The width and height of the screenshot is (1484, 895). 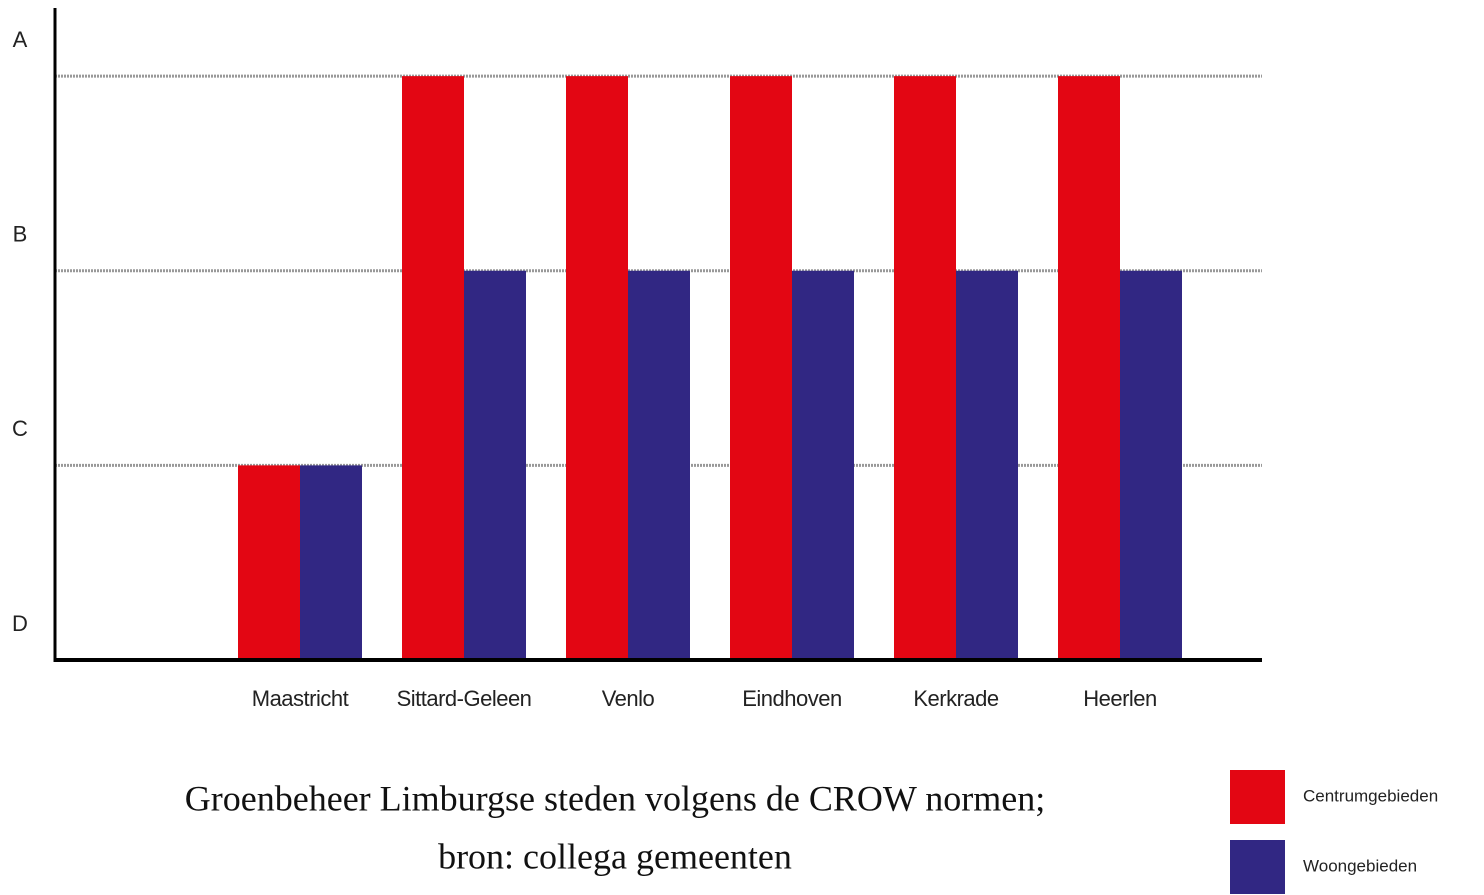 What do you see at coordinates (20, 623) in the screenshot?
I see `y-tick-label: D` at bounding box center [20, 623].